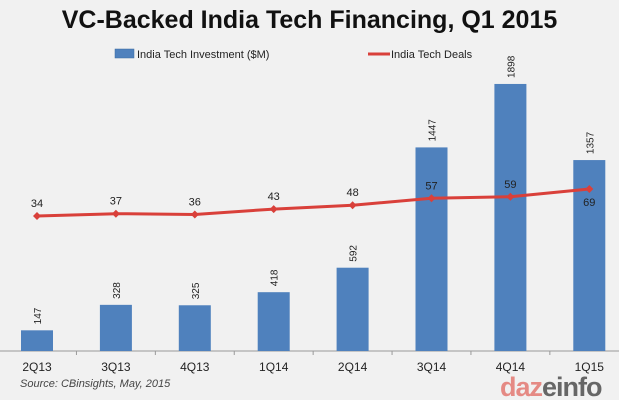  What do you see at coordinates (551, 386) in the screenshot?
I see `dazeinfo-logo: dazeinfo` at bounding box center [551, 386].